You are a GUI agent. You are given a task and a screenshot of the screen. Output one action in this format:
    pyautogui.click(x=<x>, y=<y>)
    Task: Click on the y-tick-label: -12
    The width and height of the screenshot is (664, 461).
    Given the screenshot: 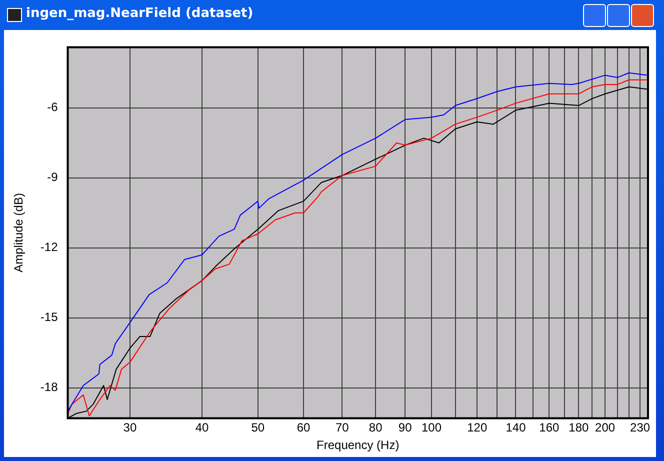 What is the action you would take?
    pyautogui.click(x=49, y=247)
    